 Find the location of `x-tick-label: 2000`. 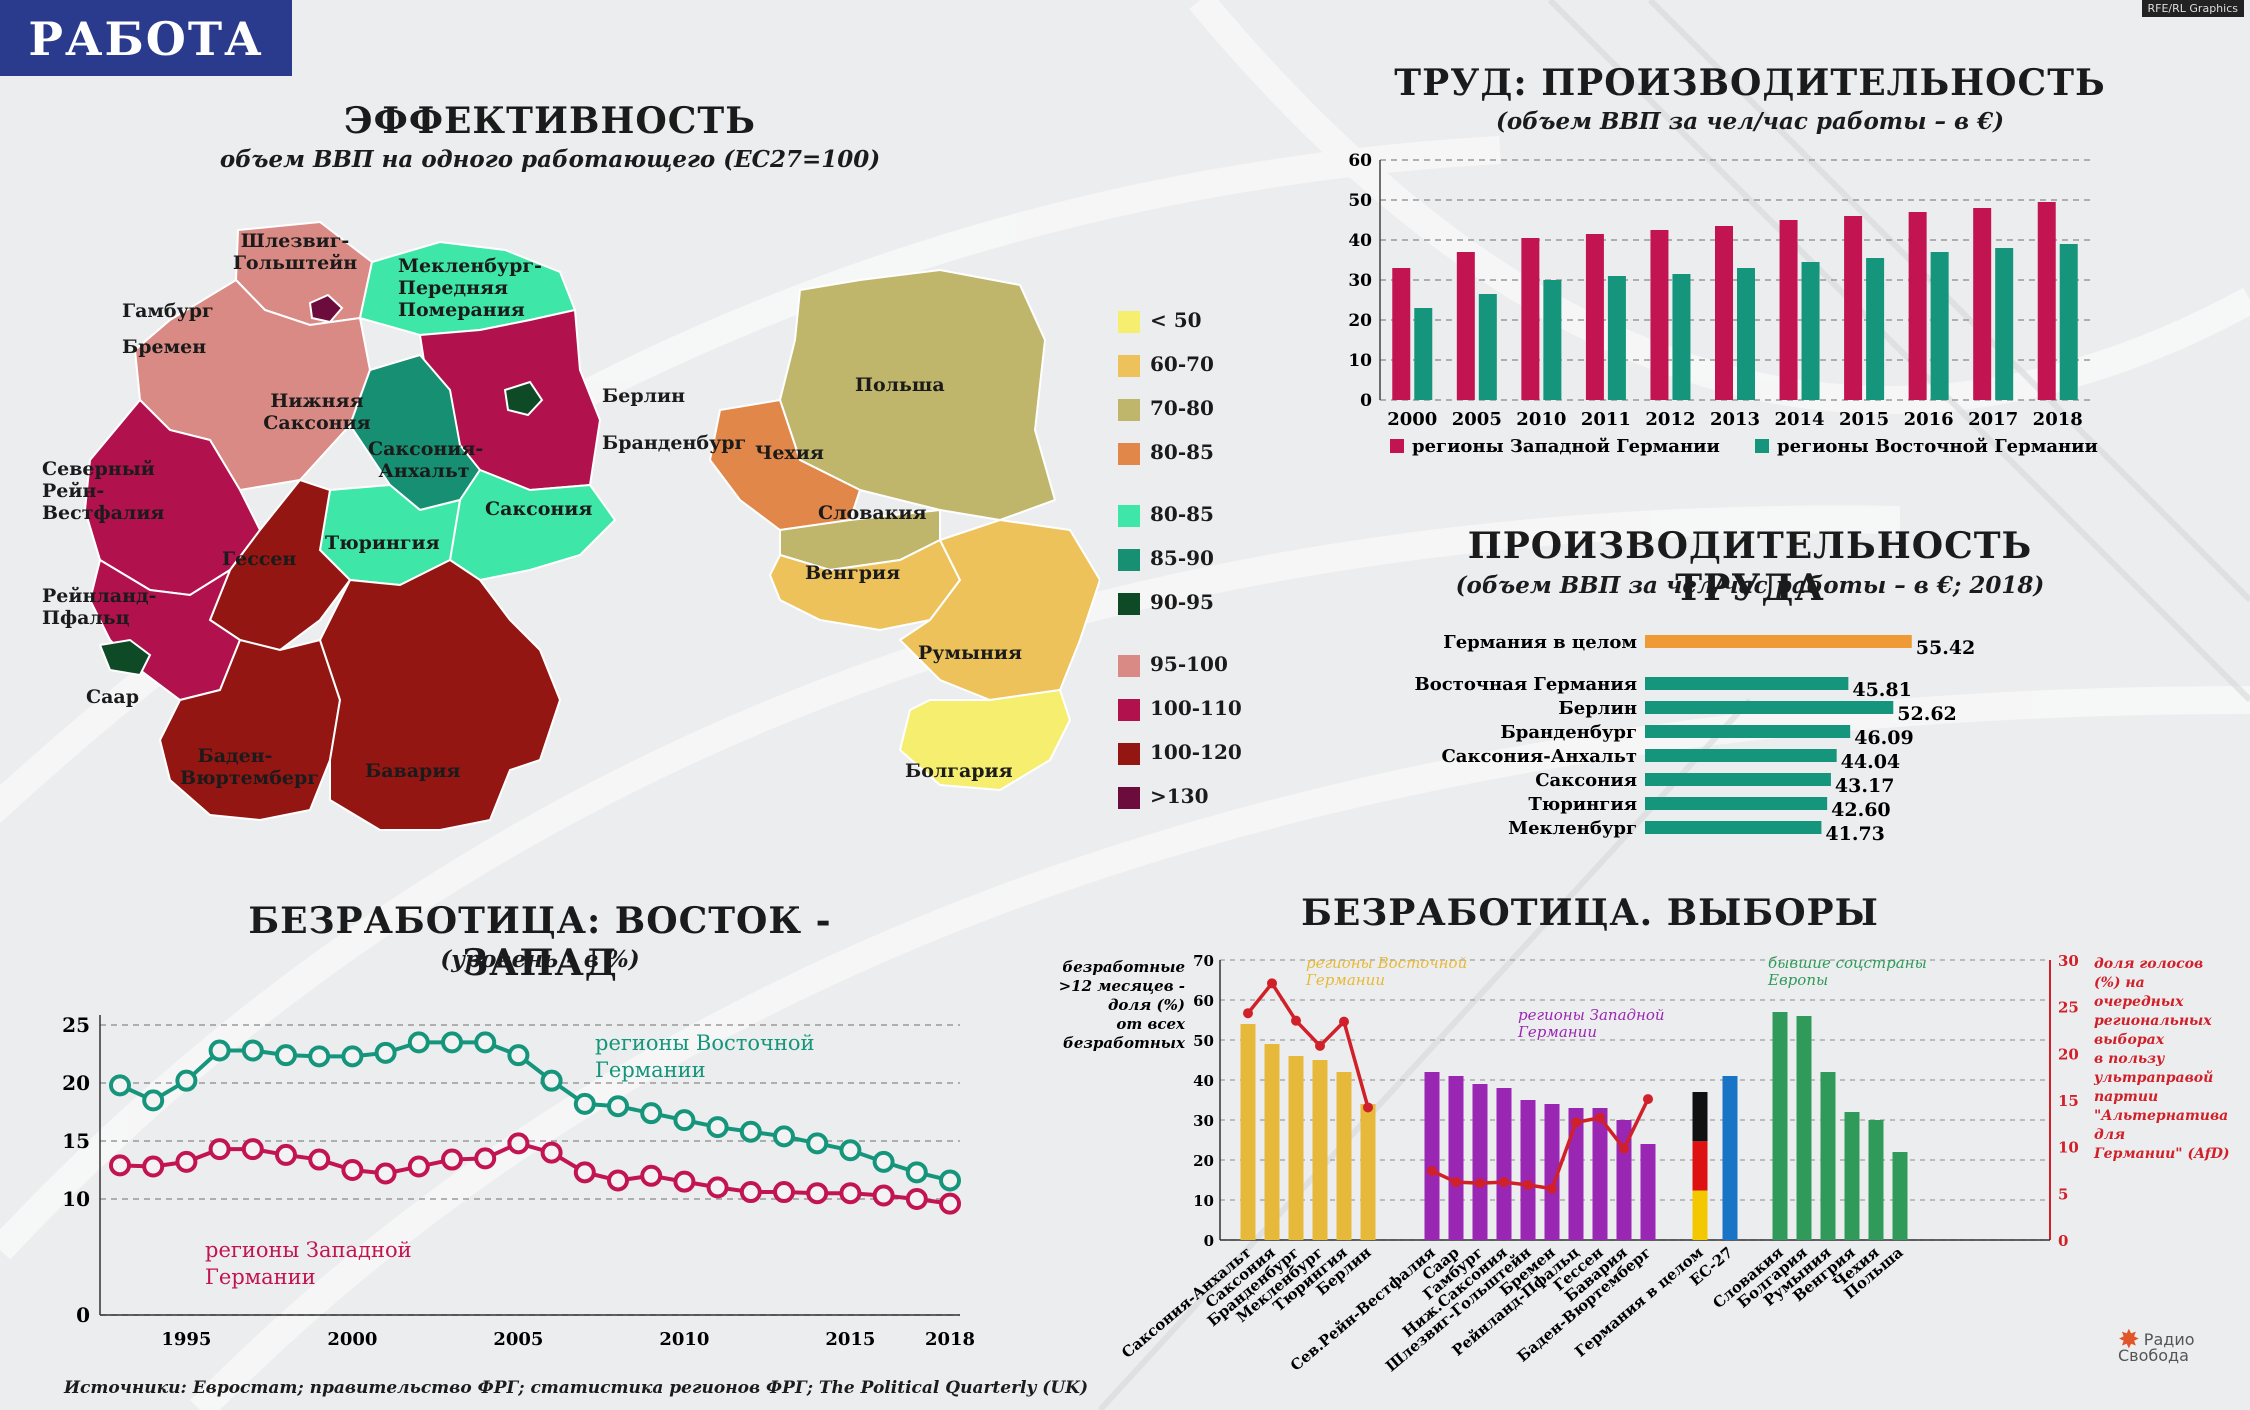

x-tick-label: 2000 is located at coordinates (352, 1339).